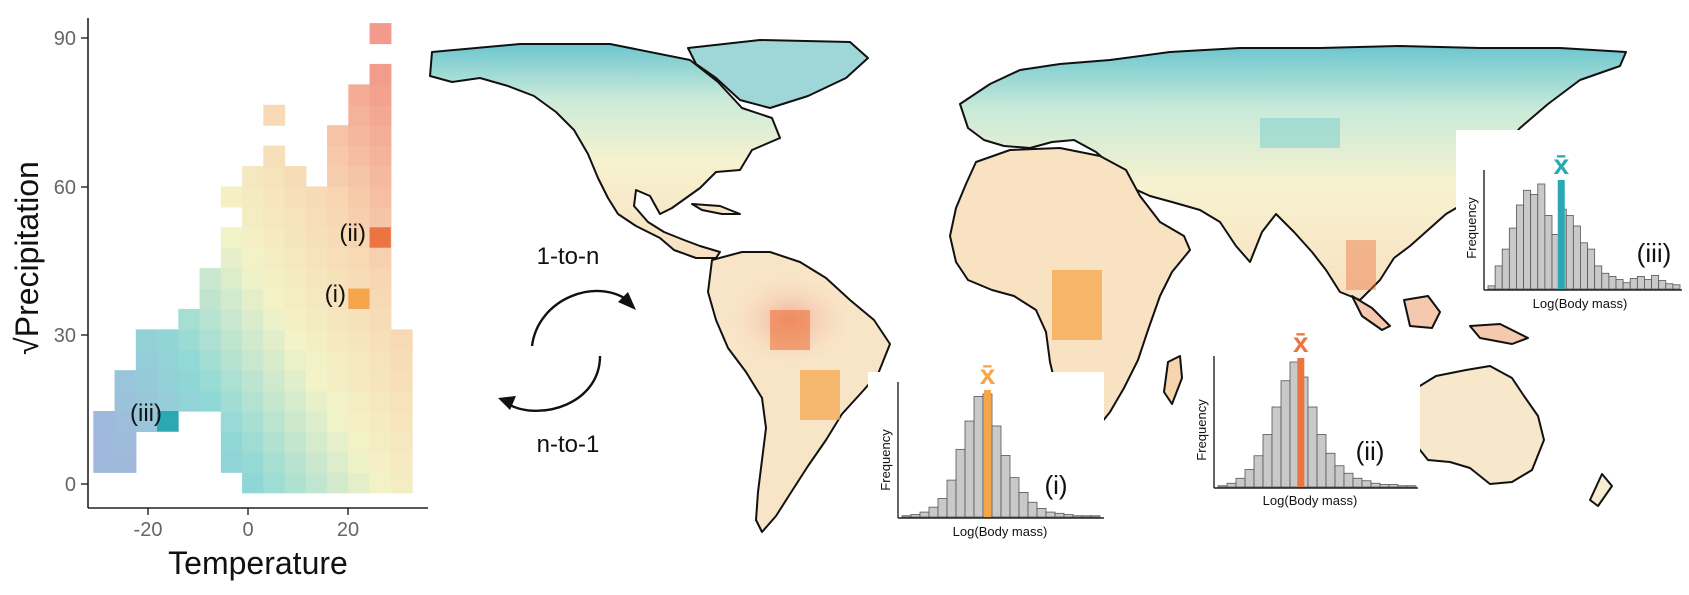  I want to click on histogram-ii-mean-symbol: x̄, so click(1301, 342).